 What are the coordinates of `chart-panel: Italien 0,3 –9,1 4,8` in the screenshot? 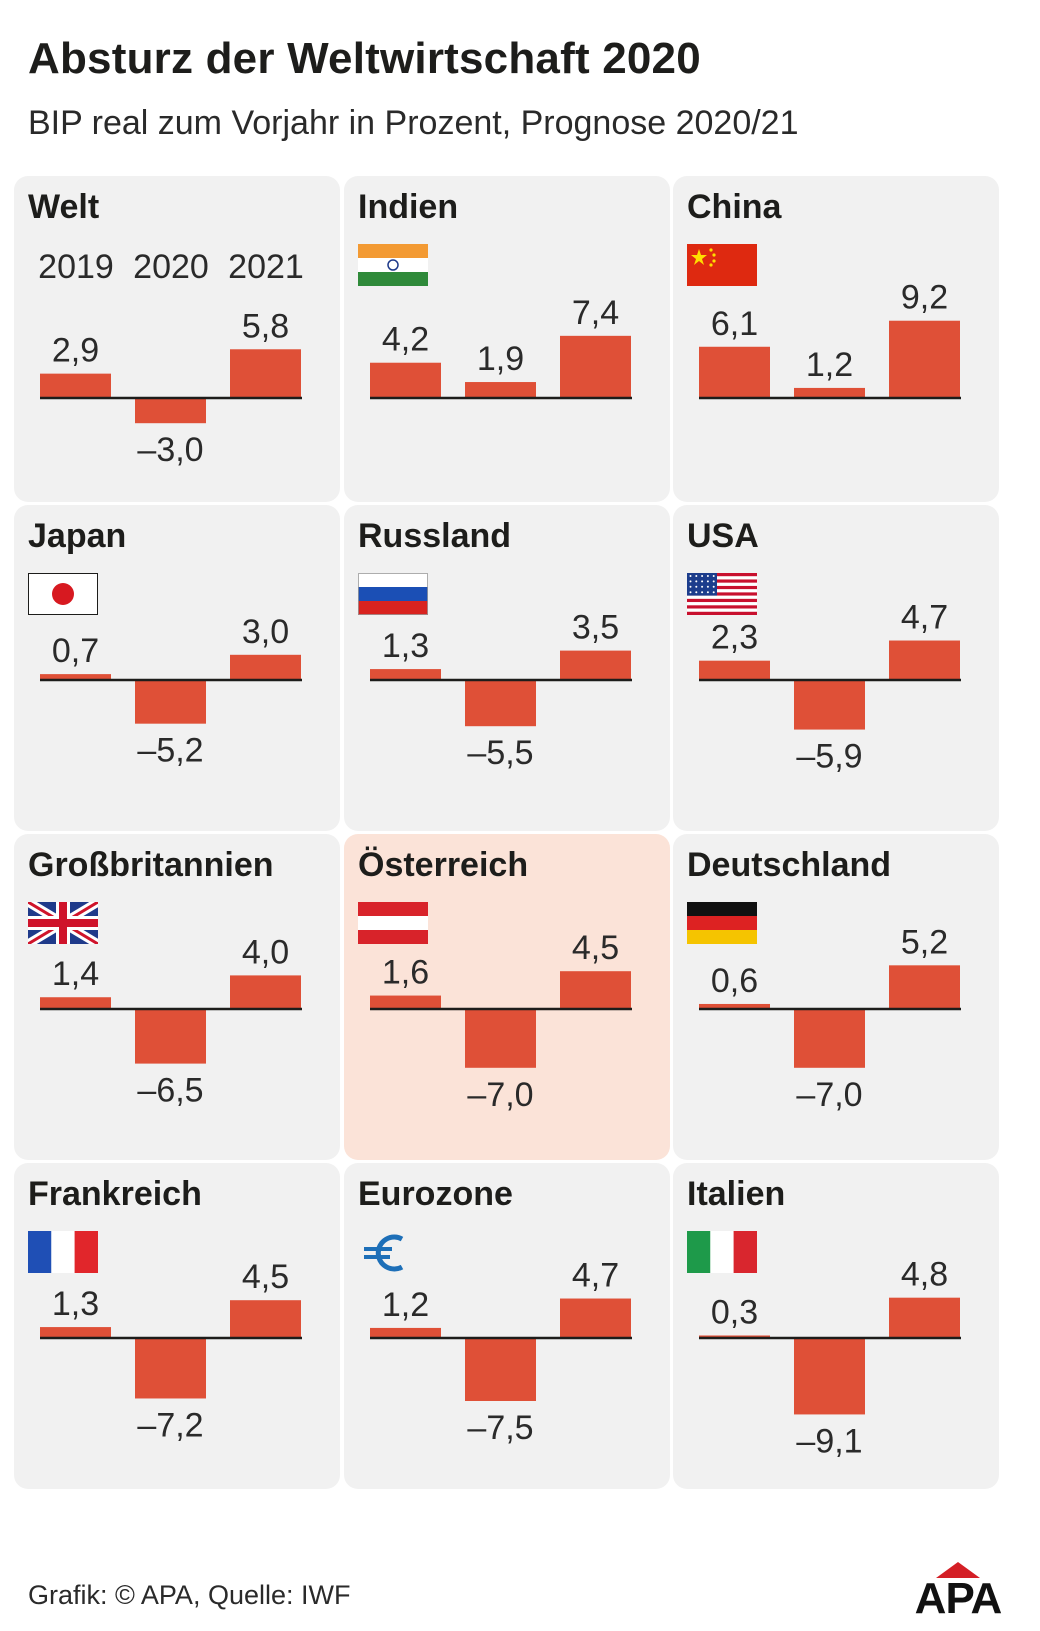 It's located at (836, 1326).